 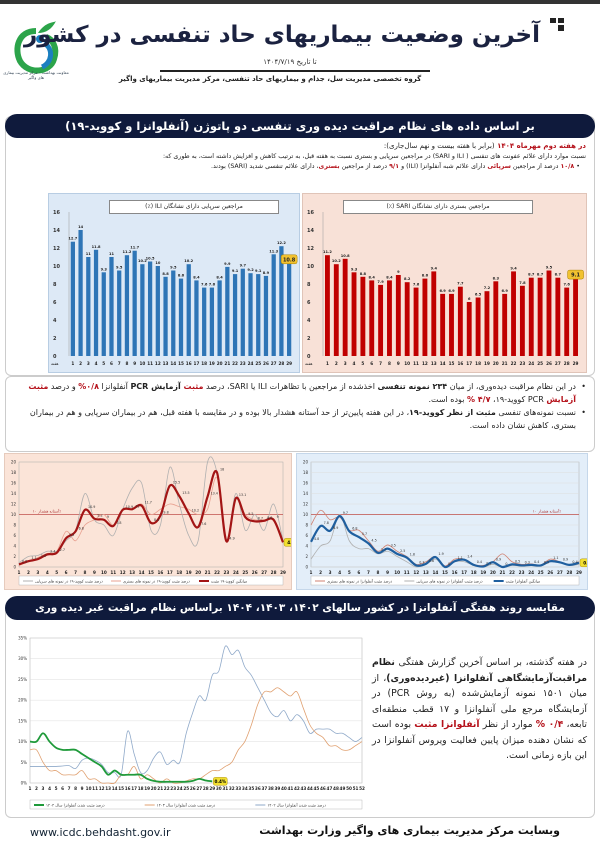 What do you see at coordinates (549, 724) in the screenshot?
I see `text-segment: ۰/۴ %` at bounding box center [549, 724].